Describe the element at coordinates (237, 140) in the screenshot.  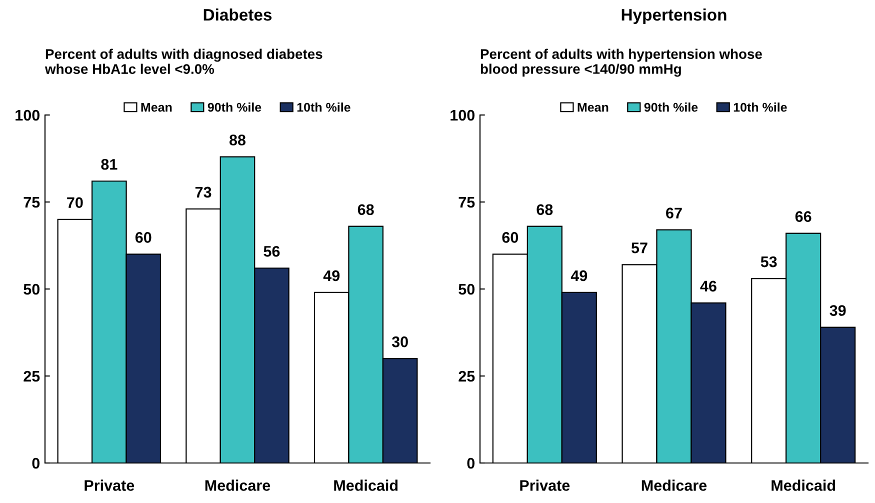
I see `data-label: 88` at that location.